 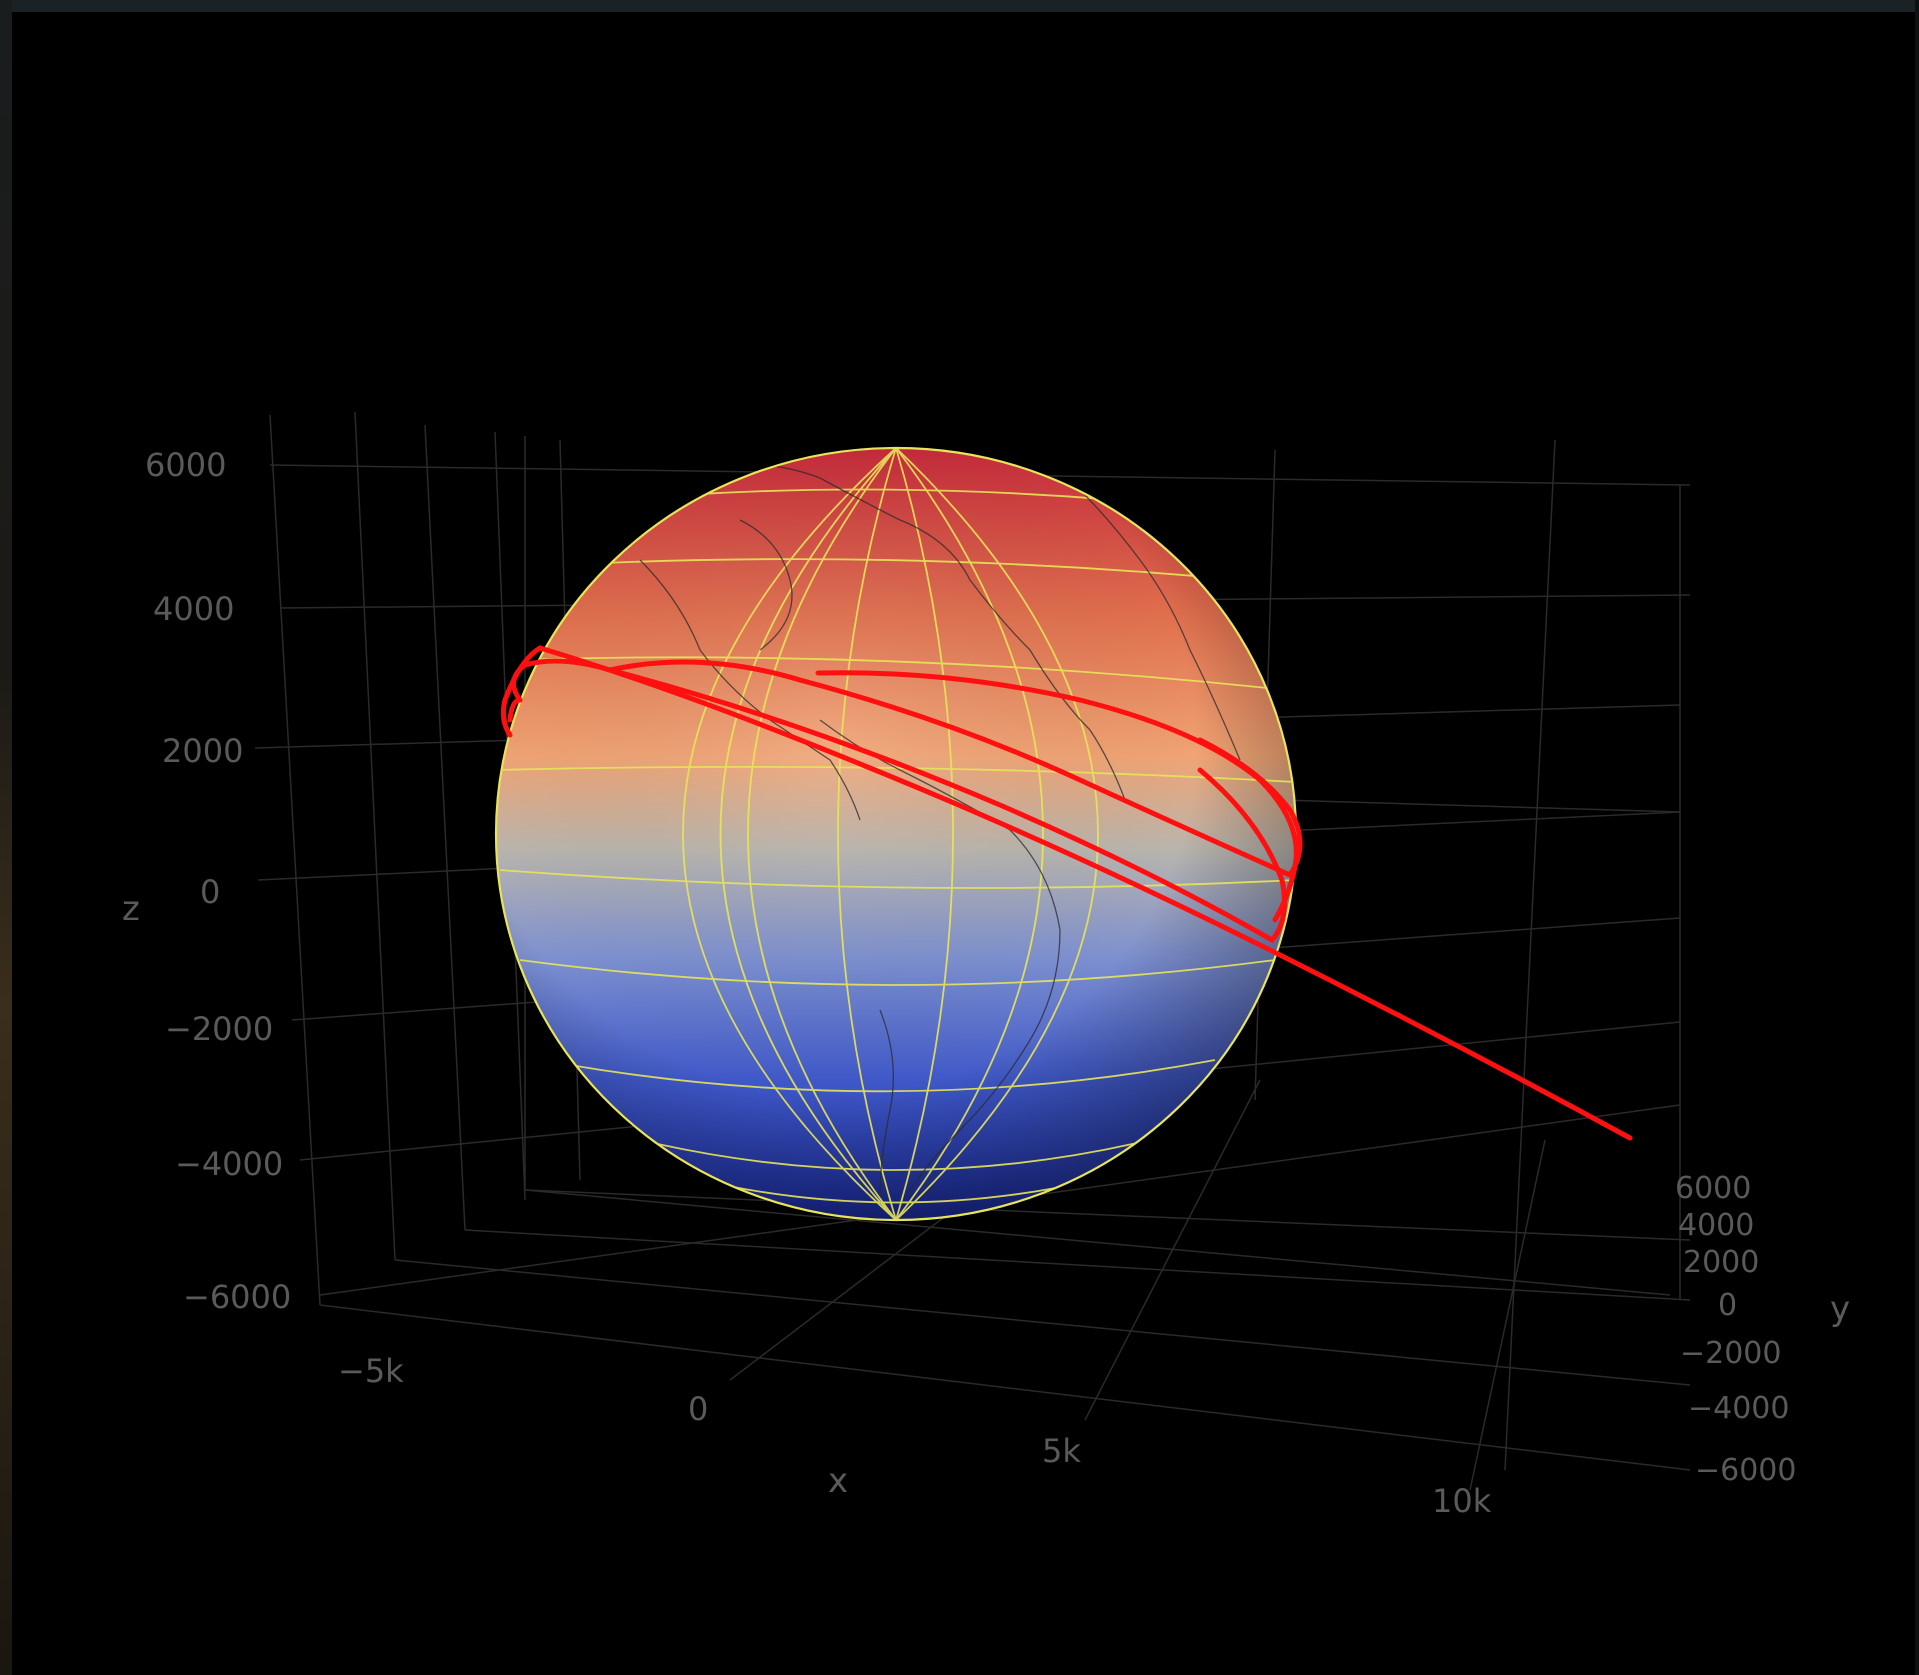 What do you see at coordinates (959, 6) in the screenshot?
I see `window-frame-top` at bounding box center [959, 6].